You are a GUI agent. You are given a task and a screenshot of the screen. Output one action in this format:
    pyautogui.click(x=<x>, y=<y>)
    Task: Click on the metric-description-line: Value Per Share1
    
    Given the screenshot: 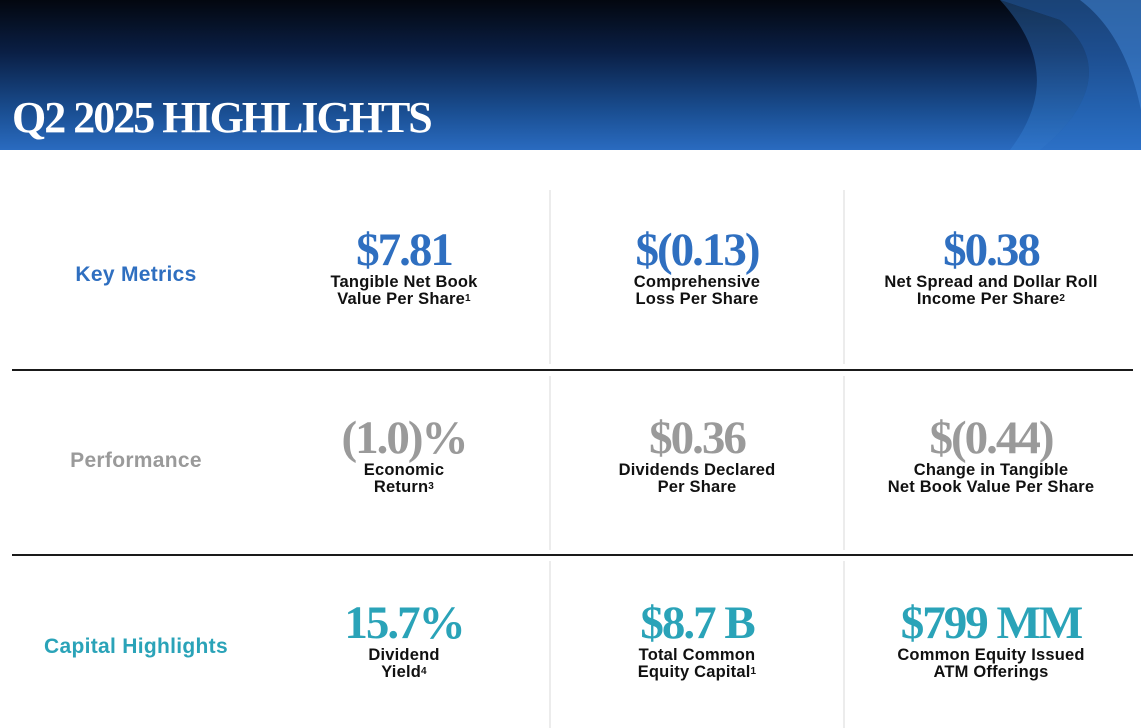 What is the action you would take?
    pyautogui.click(x=404, y=299)
    